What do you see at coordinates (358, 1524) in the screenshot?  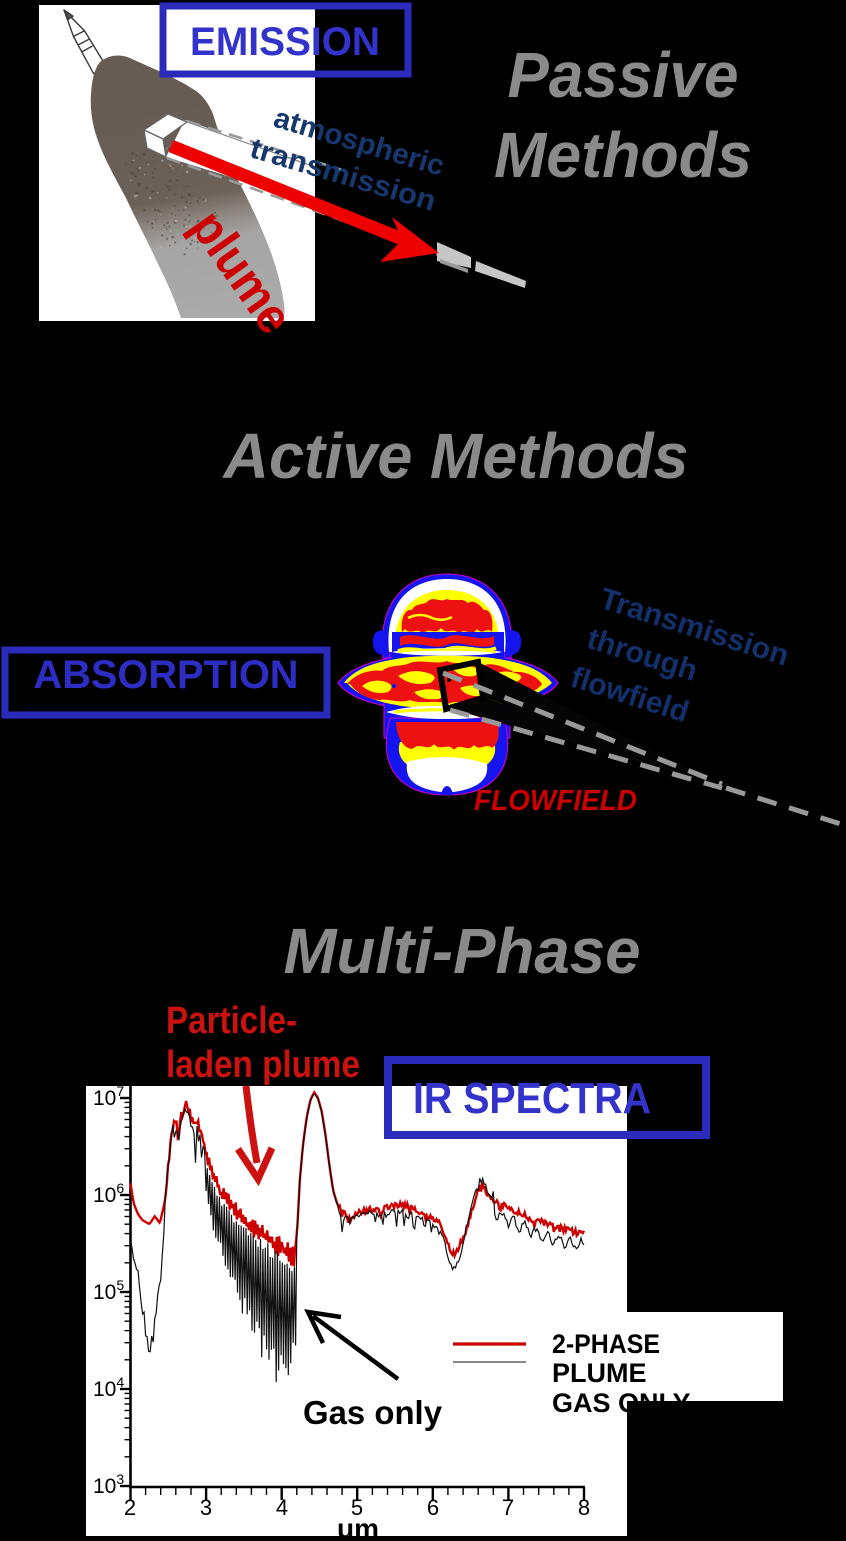 I see `svg-text: um` at bounding box center [358, 1524].